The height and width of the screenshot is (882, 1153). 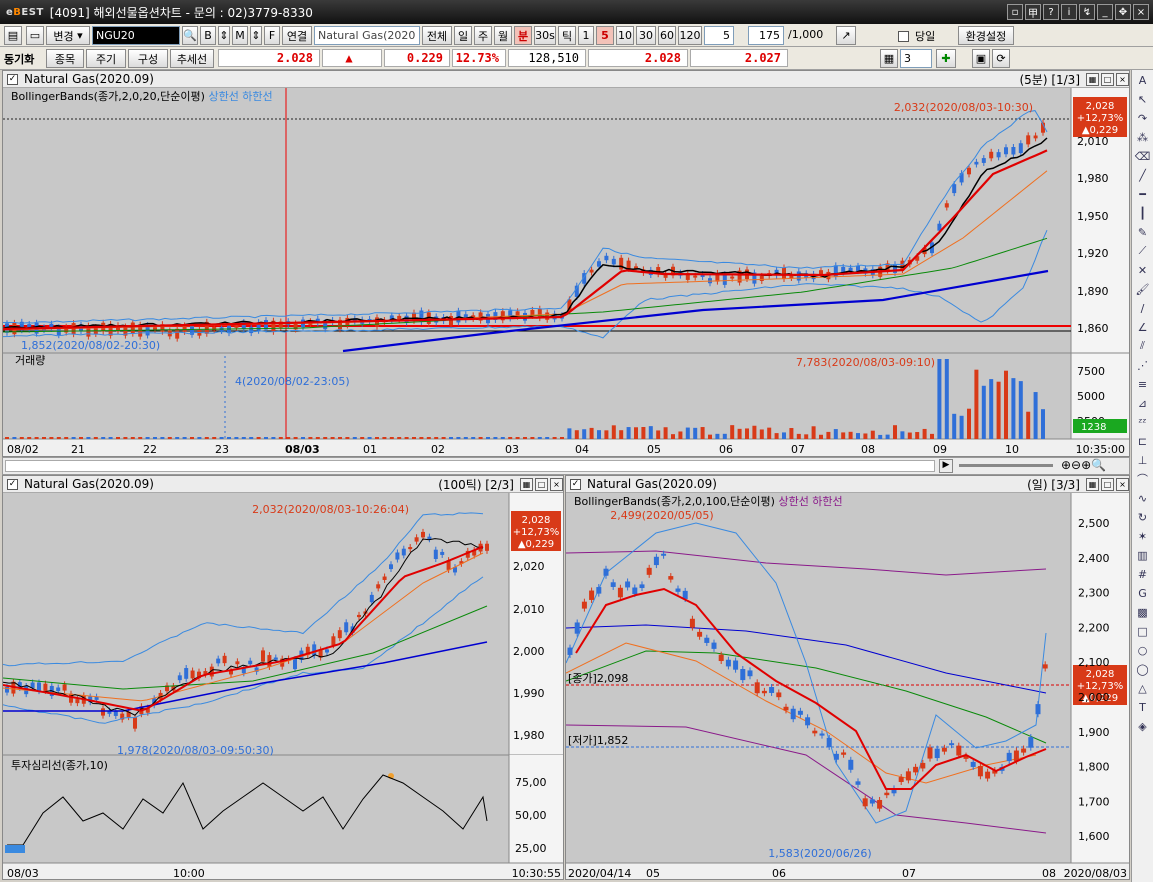 I want to click on daily-close-icon: ×, so click(x=1122, y=484).